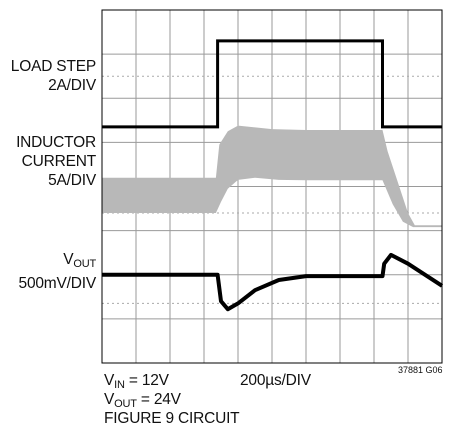 This screenshot has width=455, height=432. I want to click on footer-vout: VOUT = 24V, so click(142, 402).